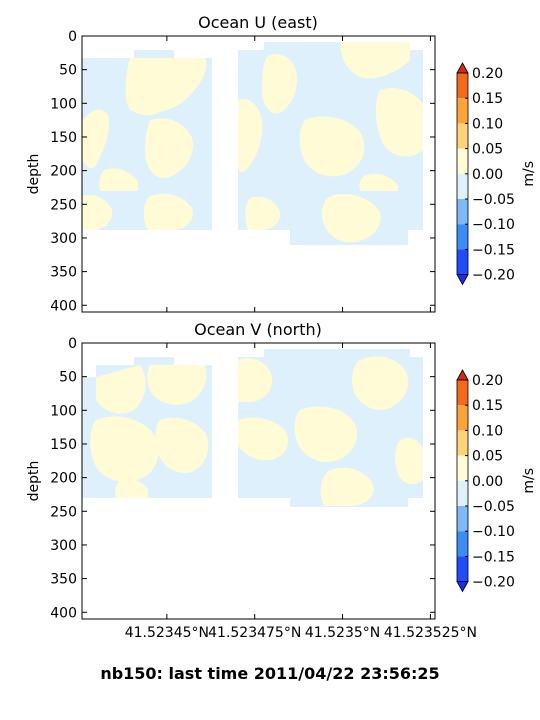 The width and height of the screenshot is (540, 720). What do you see at coordinates (225, 442) in the screenshot?
I see `field-v-gap` at bounding box center [225, 442].